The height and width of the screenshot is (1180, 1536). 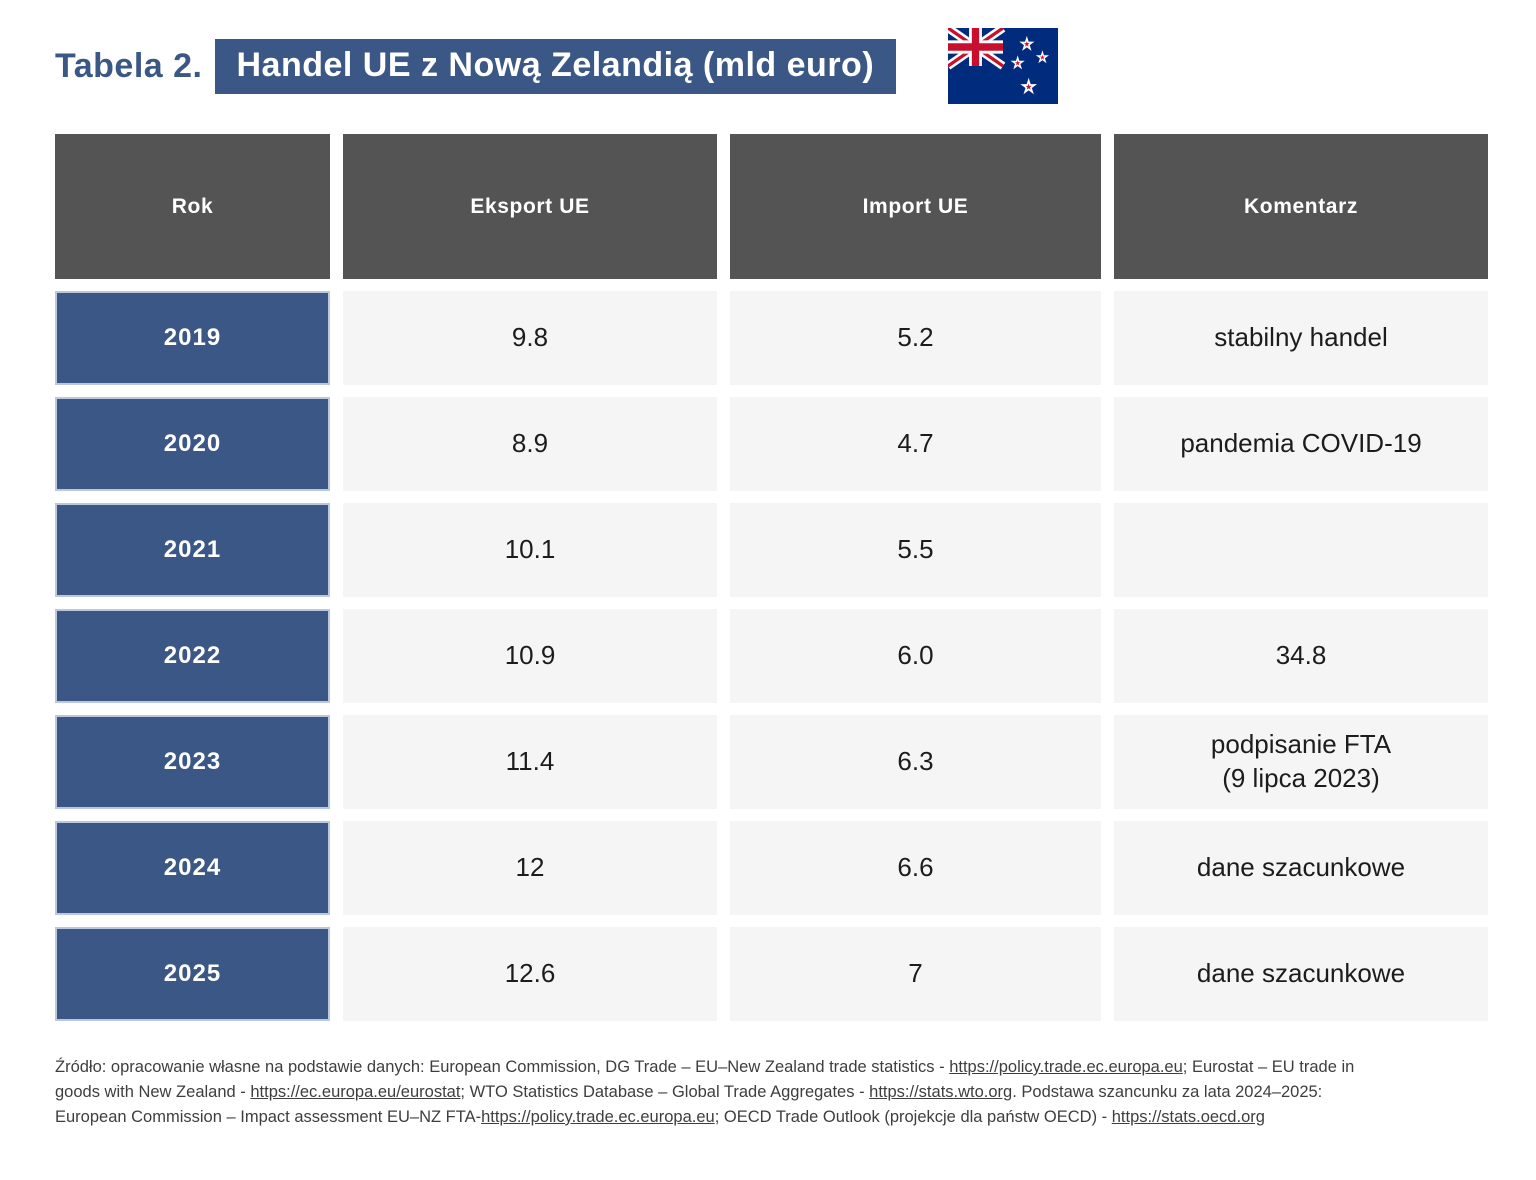 I want to click on column-header-eksport: Eksport UE, so click(x=530, y=206).